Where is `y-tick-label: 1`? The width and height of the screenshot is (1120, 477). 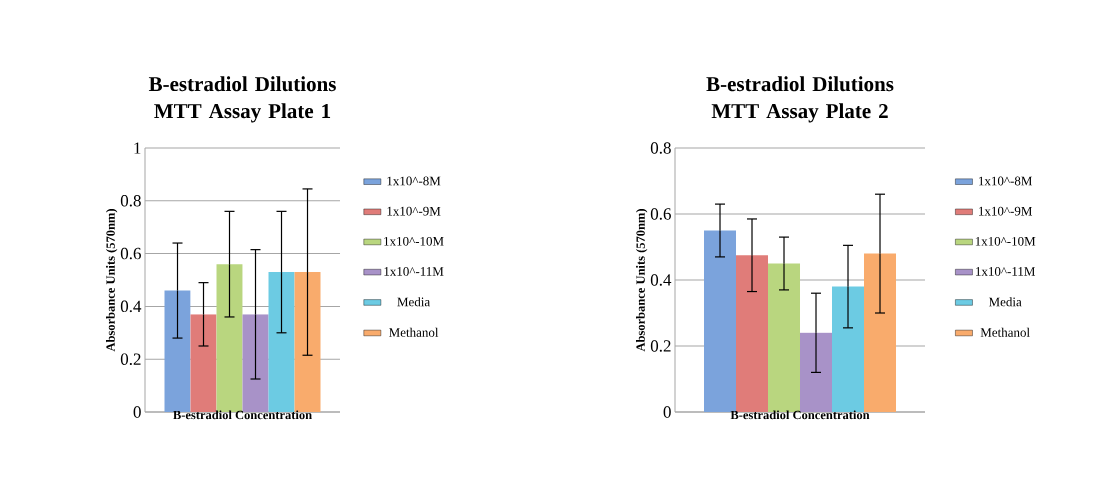 y-tick-label: 1 is located at coordinates (137, 148).